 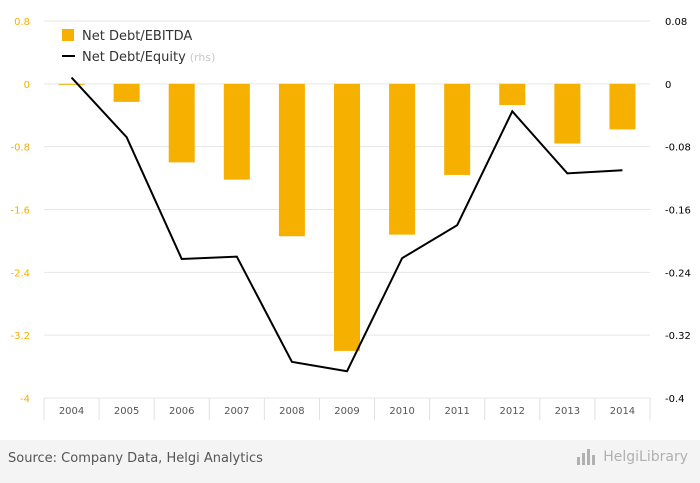 I want to click on right-tick-label: -0.4, so click(x=675, y=399).